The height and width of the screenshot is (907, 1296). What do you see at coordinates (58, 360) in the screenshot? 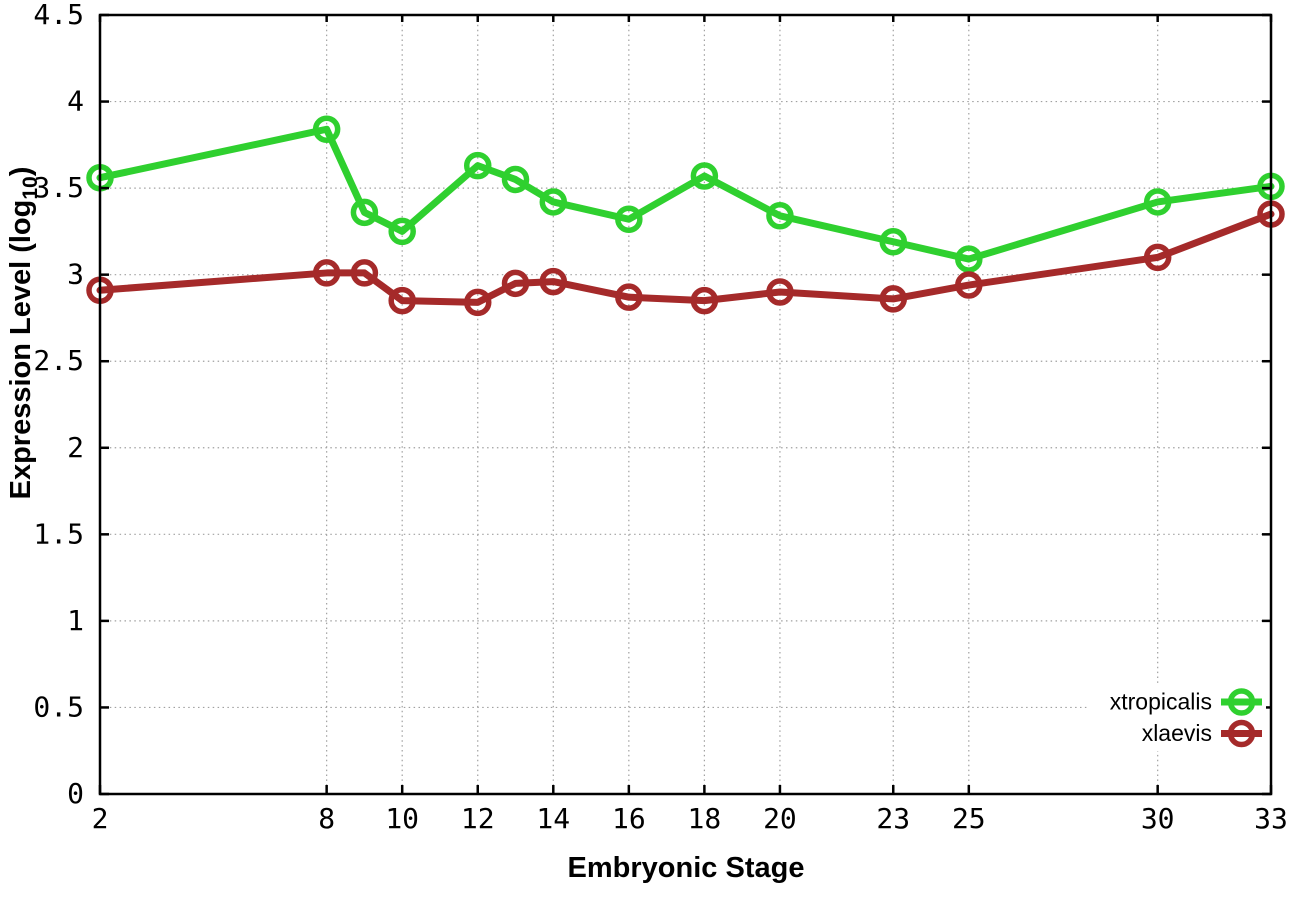
I see `y-tick-label: 2.5` at bounding box center [58, 360].